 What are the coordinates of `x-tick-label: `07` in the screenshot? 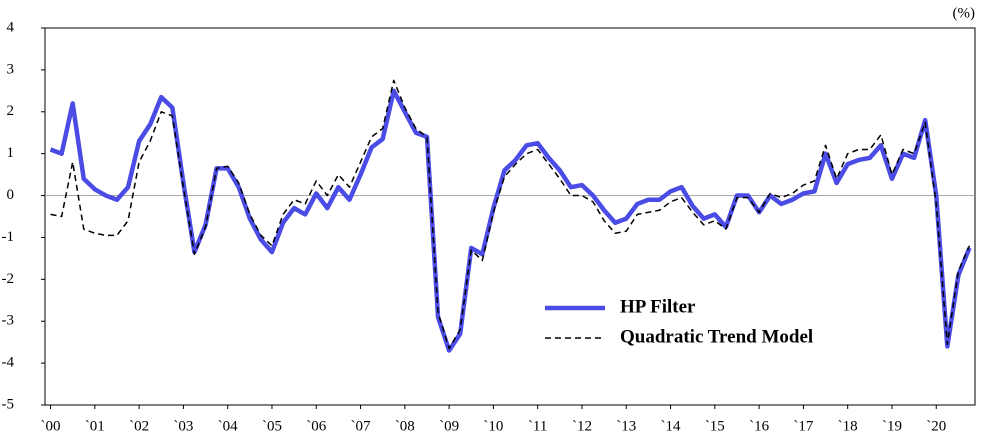 It's located at (361, 426).